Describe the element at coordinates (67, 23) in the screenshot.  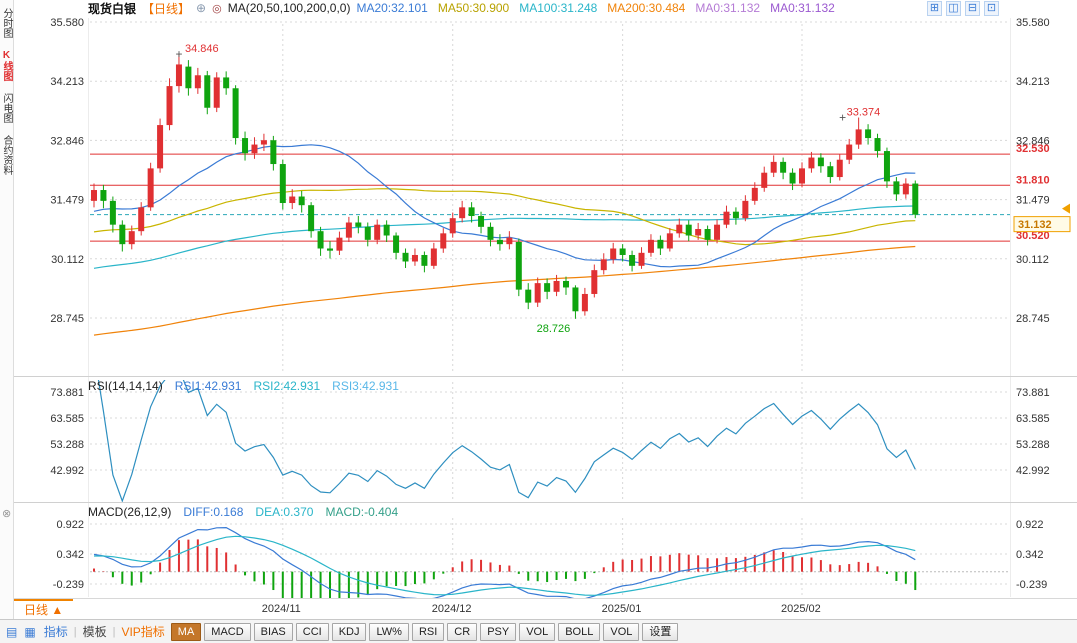
I see `y-axis-label-left: 35.580` at that location.